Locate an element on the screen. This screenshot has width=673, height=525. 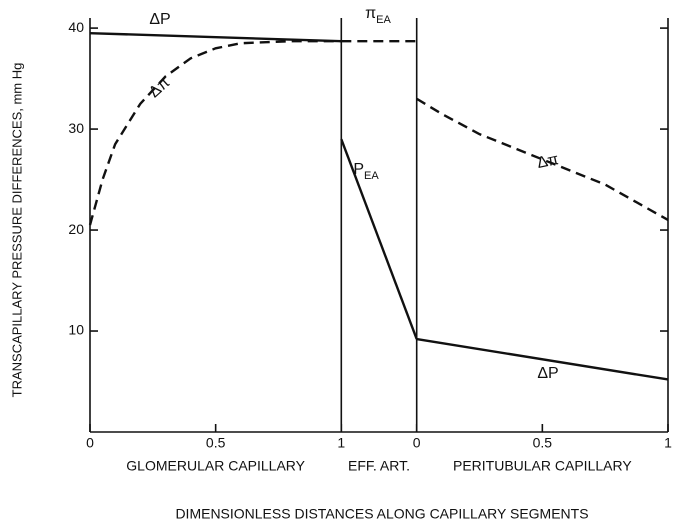
series-name: P is located at coordinates (358, 169).